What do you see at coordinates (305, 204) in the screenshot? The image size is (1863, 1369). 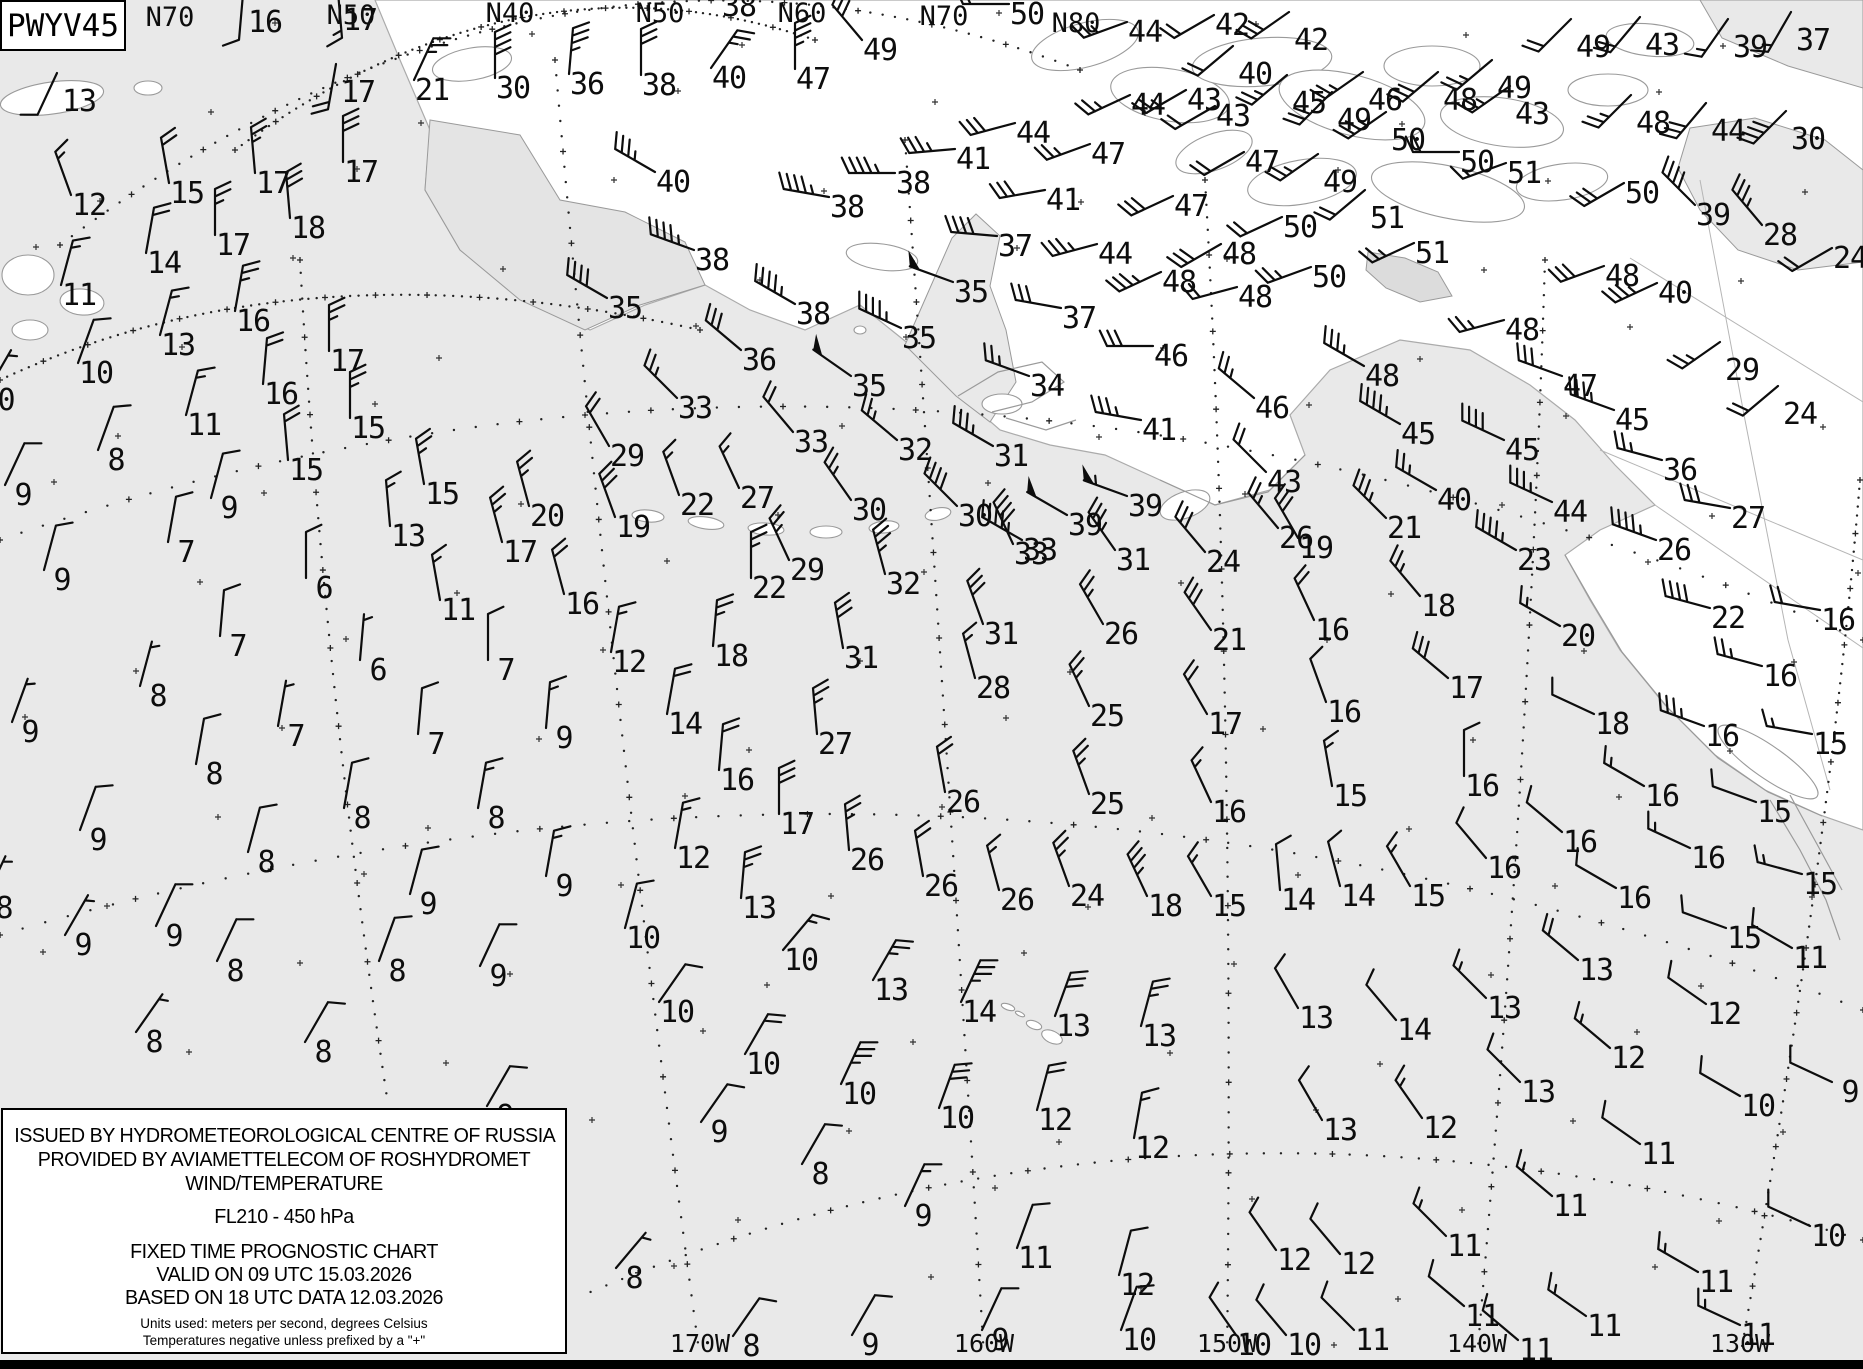 I see `station-plot: 18` at bounding box center [305, 204].